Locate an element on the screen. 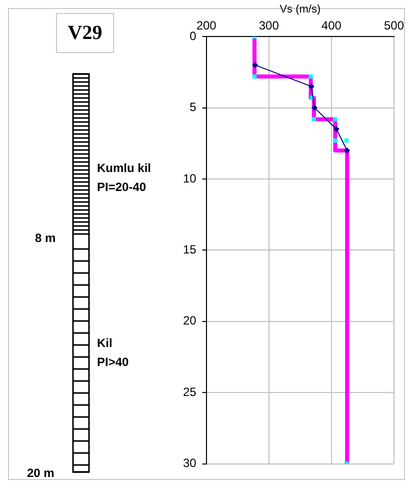  y-tick-label: 0 is located at coordinates (193, 35).